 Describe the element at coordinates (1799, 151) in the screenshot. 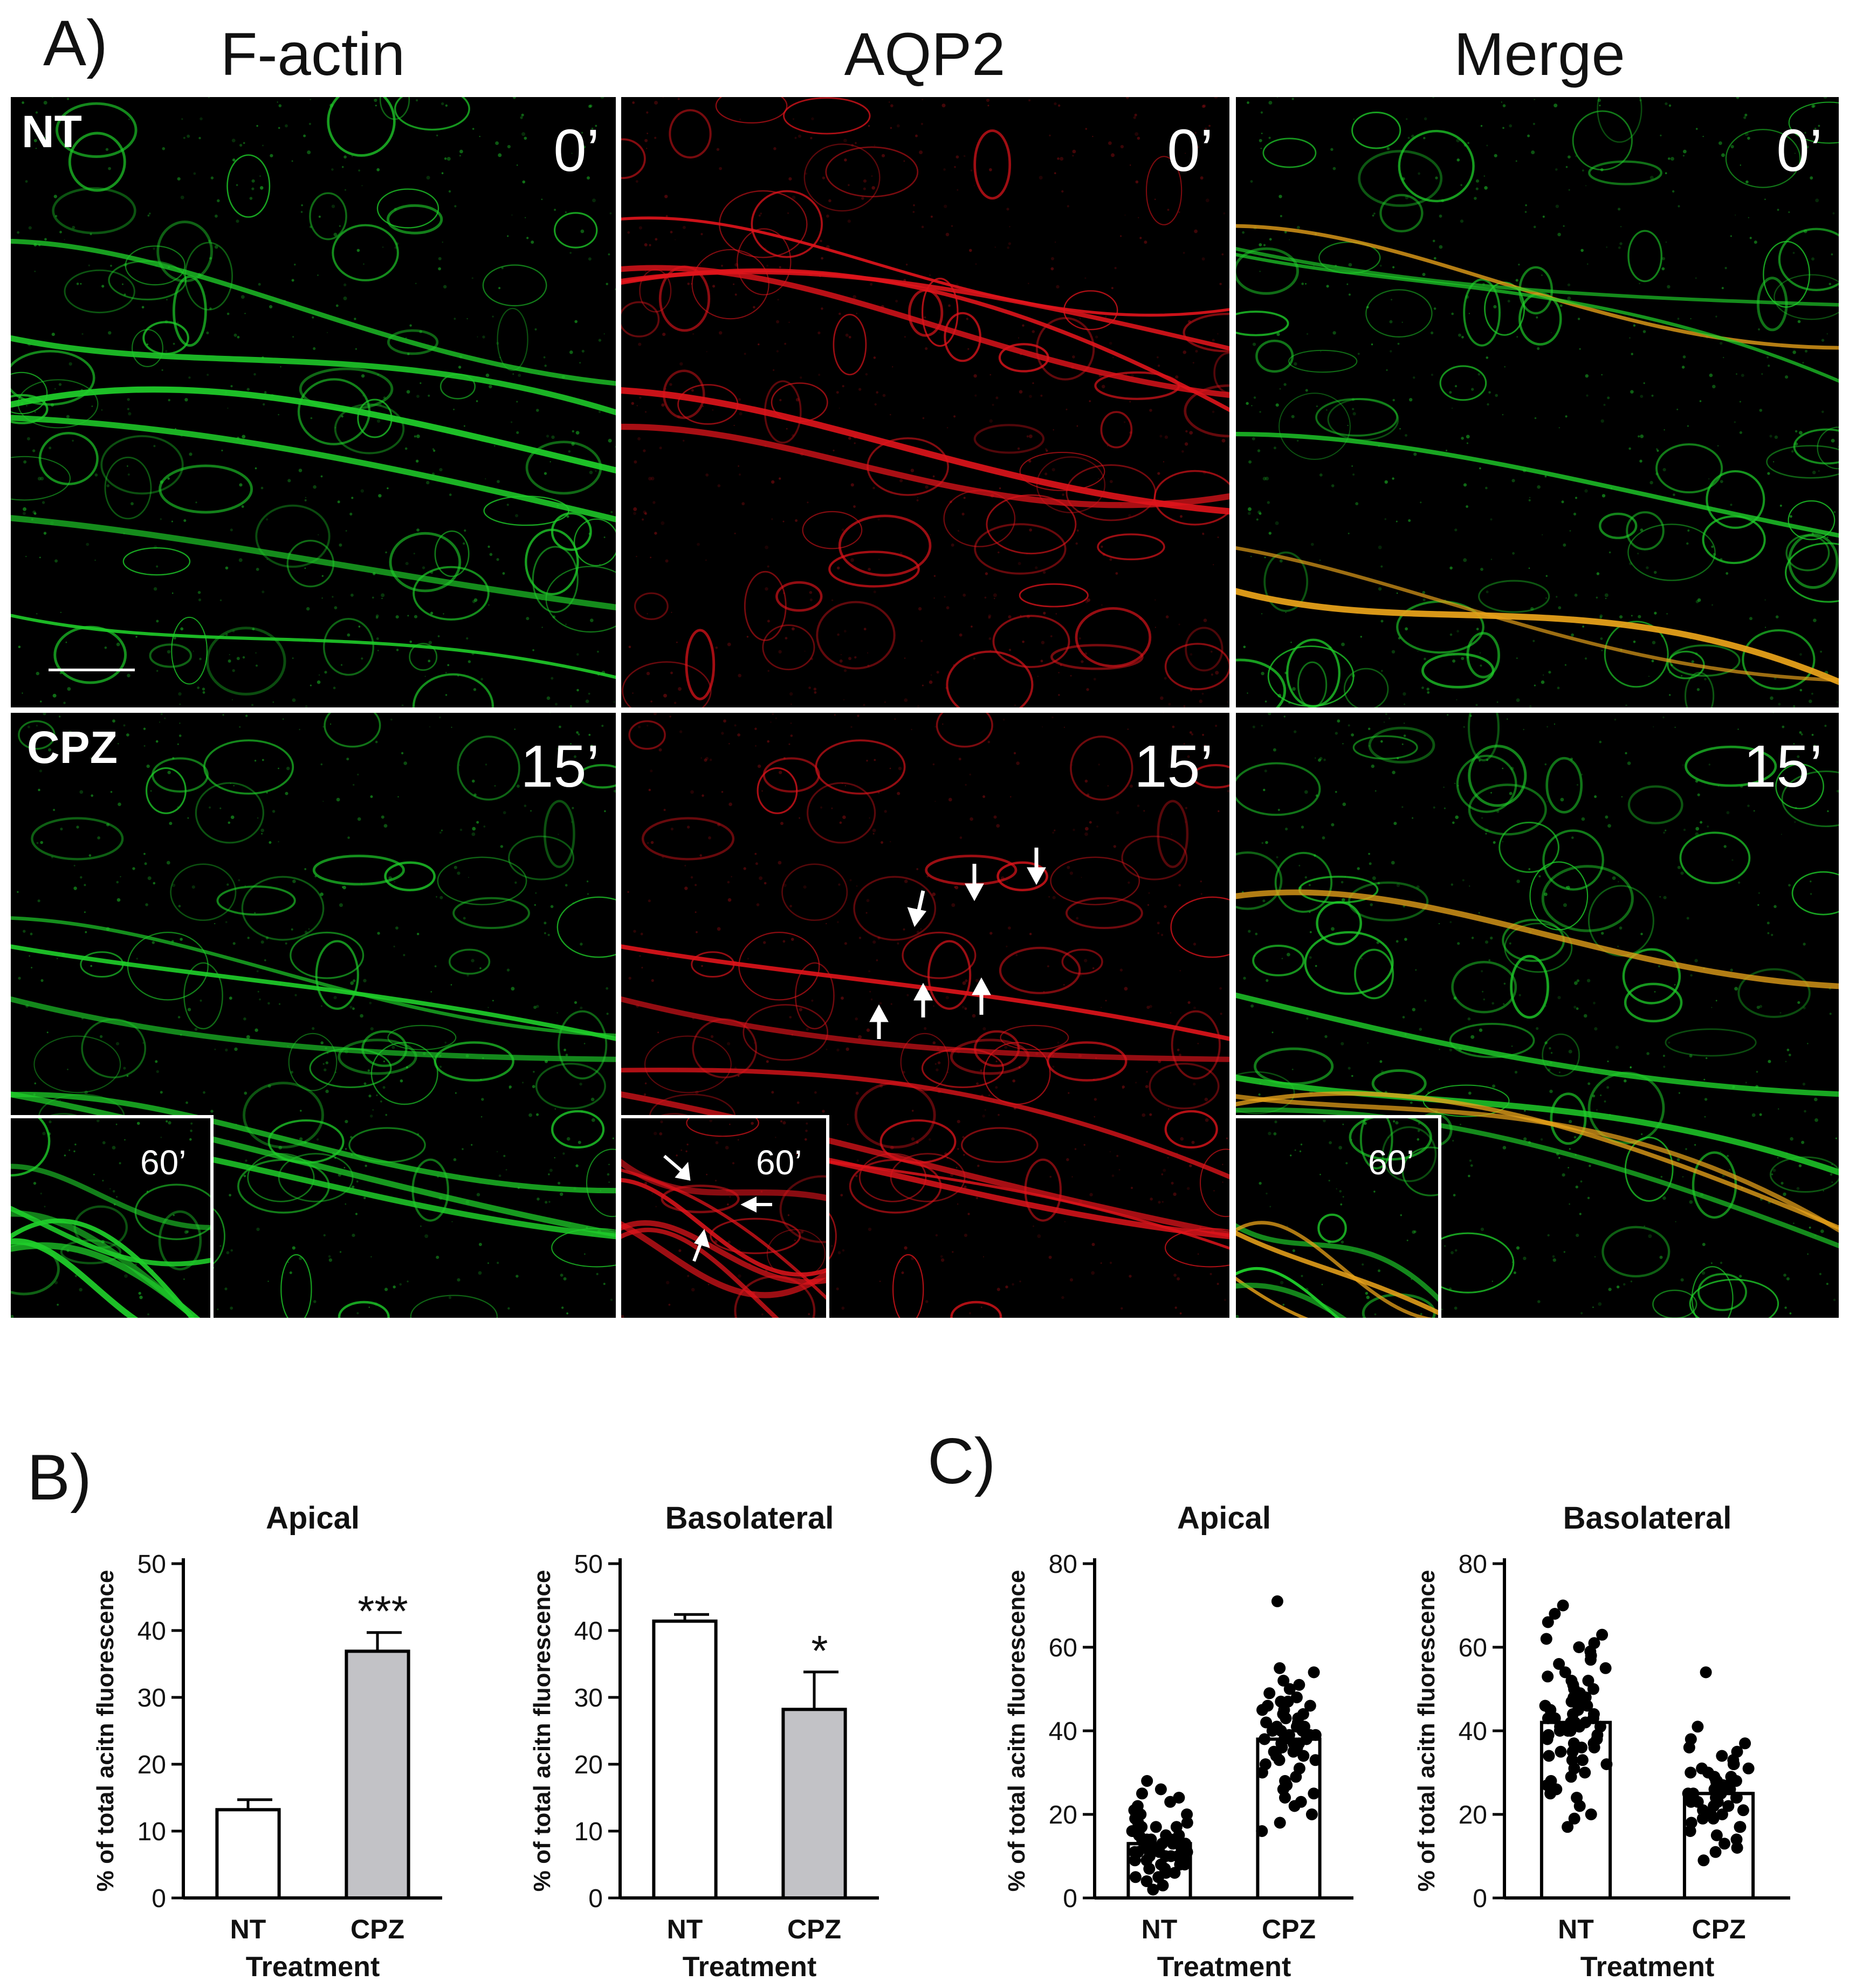

I see `time-label-0: 0’` at that location.